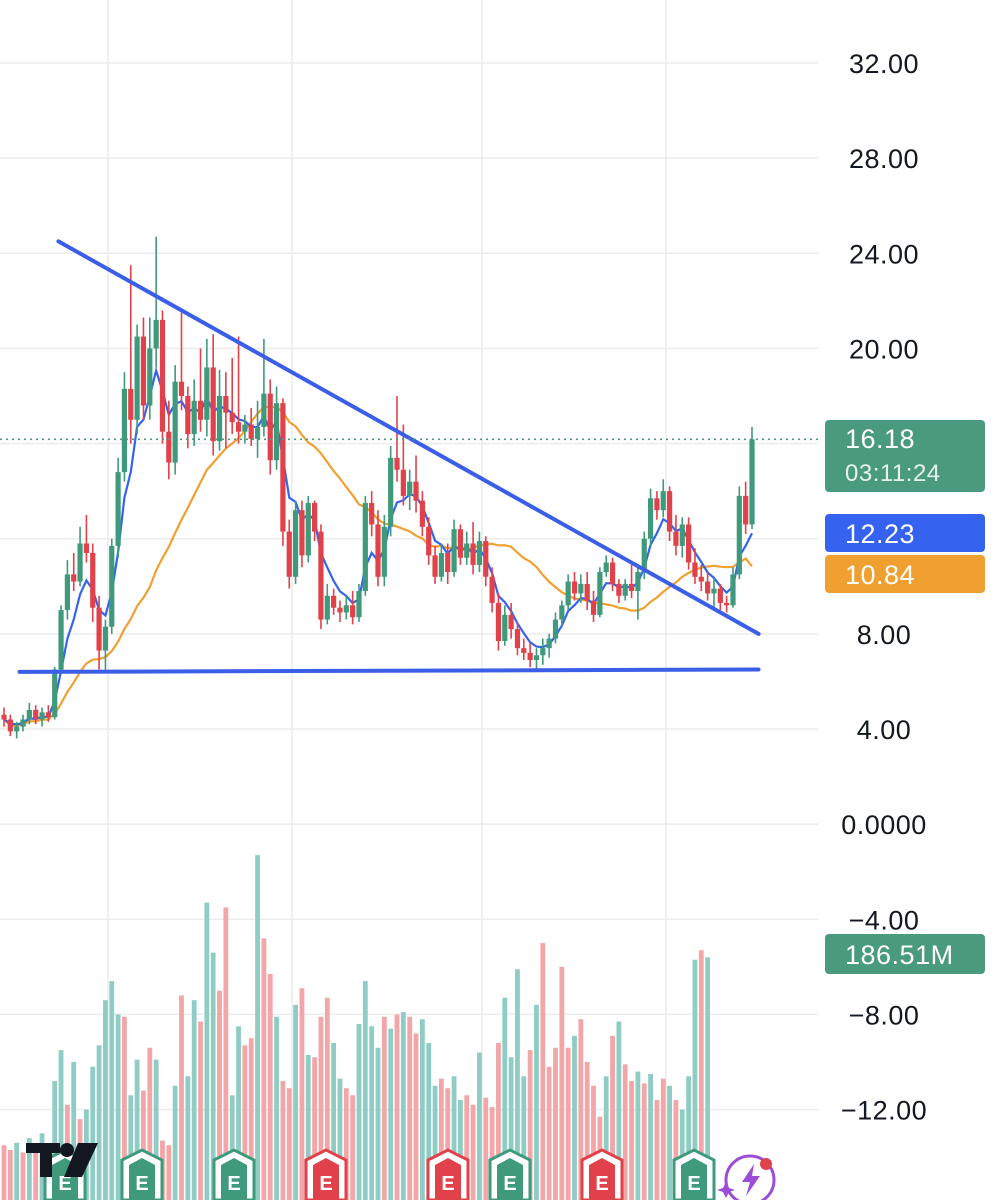 The image size is (994, 1200). Describe the element at coordinates (746, 1177) in the screenshot. I see `flash-news-icon` at that location.